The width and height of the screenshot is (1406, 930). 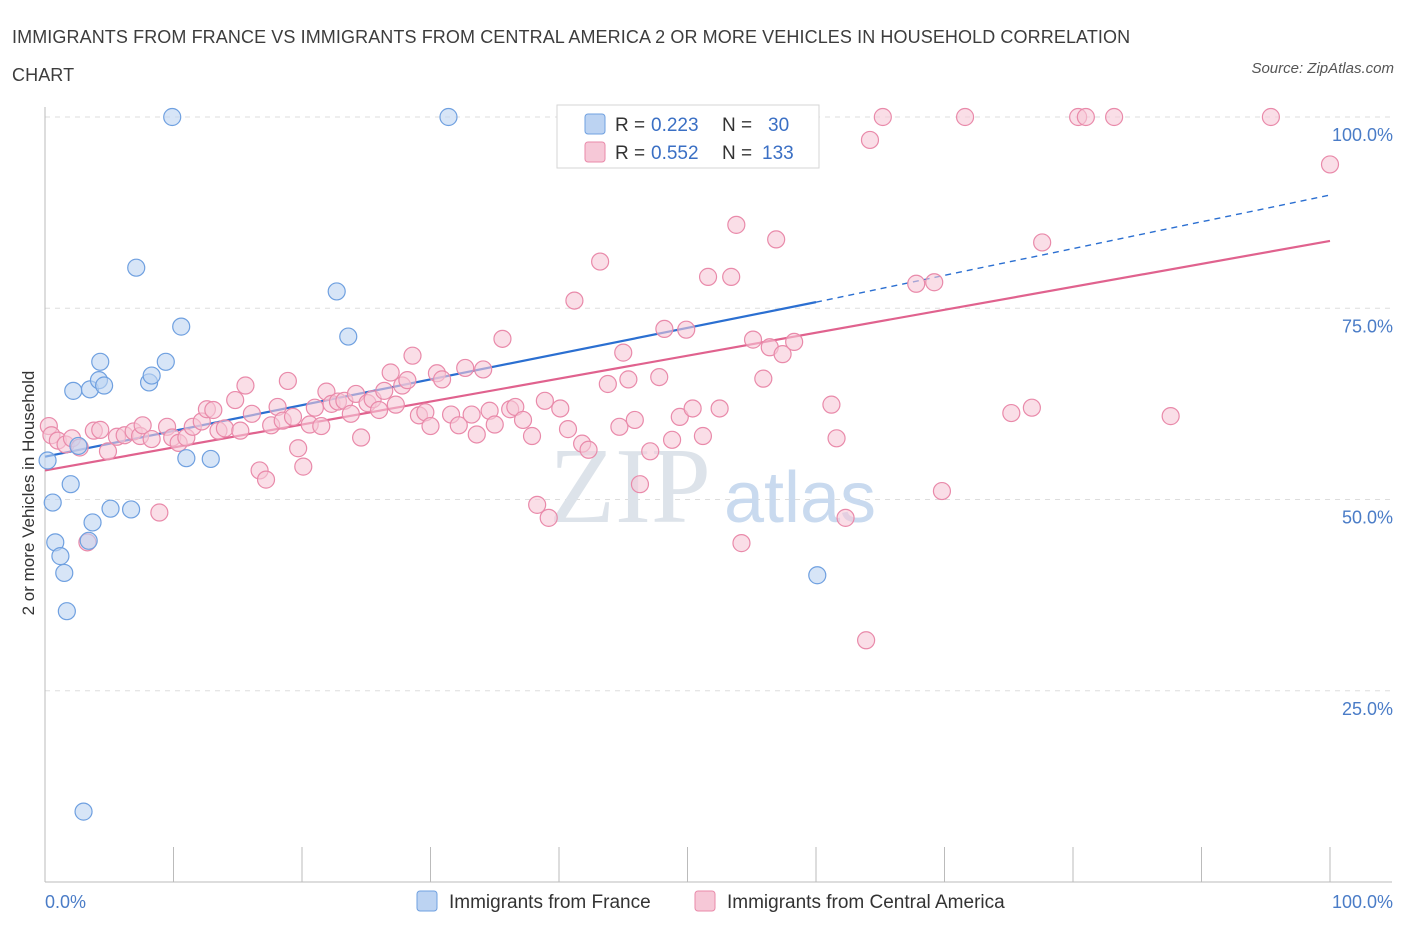 I want to click on stats-legend: R = 0.223 N = 30 R = 0.552 N = 133, so click(x=688, y=136).